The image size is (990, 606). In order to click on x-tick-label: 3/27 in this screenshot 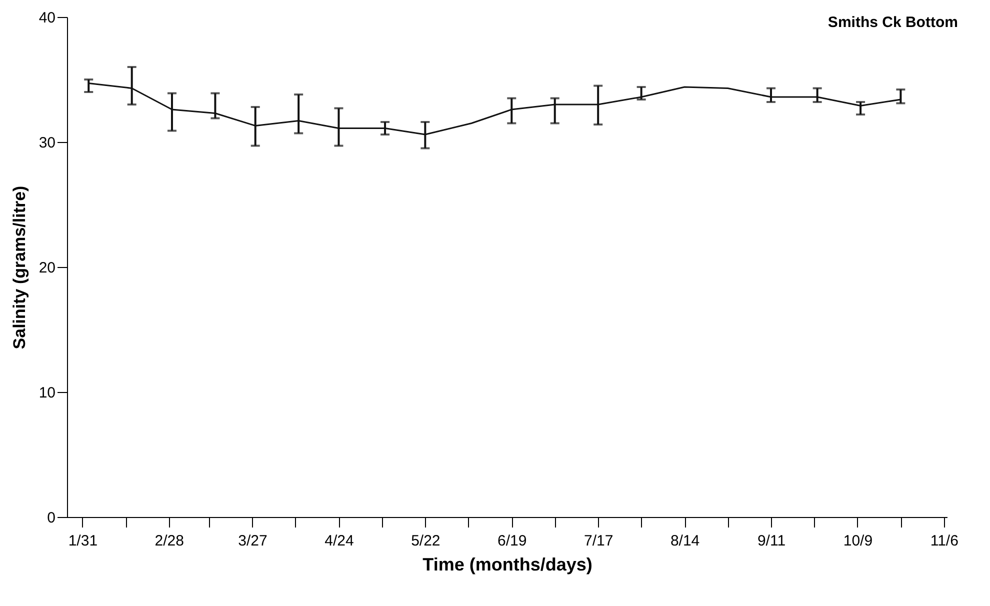, I will do `click(253, 541)`.